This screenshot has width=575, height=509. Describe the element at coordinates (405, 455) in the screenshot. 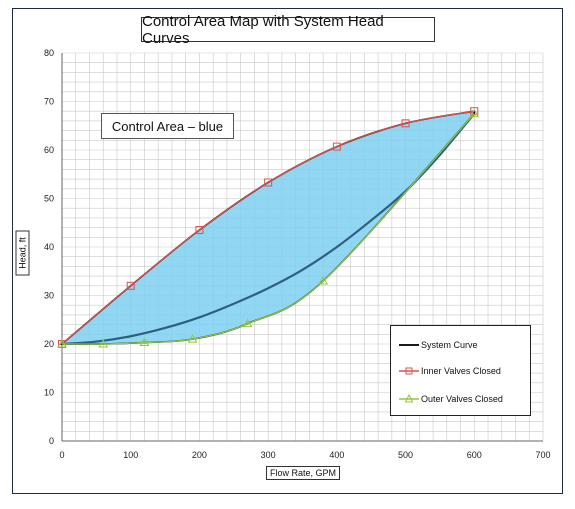

I see `x-tick-label: 500` at that location.